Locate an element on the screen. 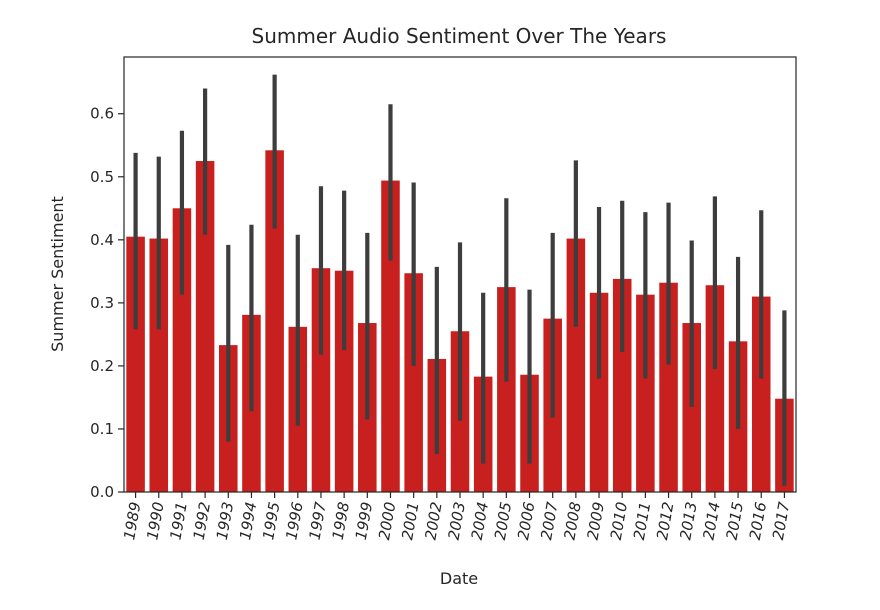  x-tick-label: 2008 is located at coordinates (572, 521).